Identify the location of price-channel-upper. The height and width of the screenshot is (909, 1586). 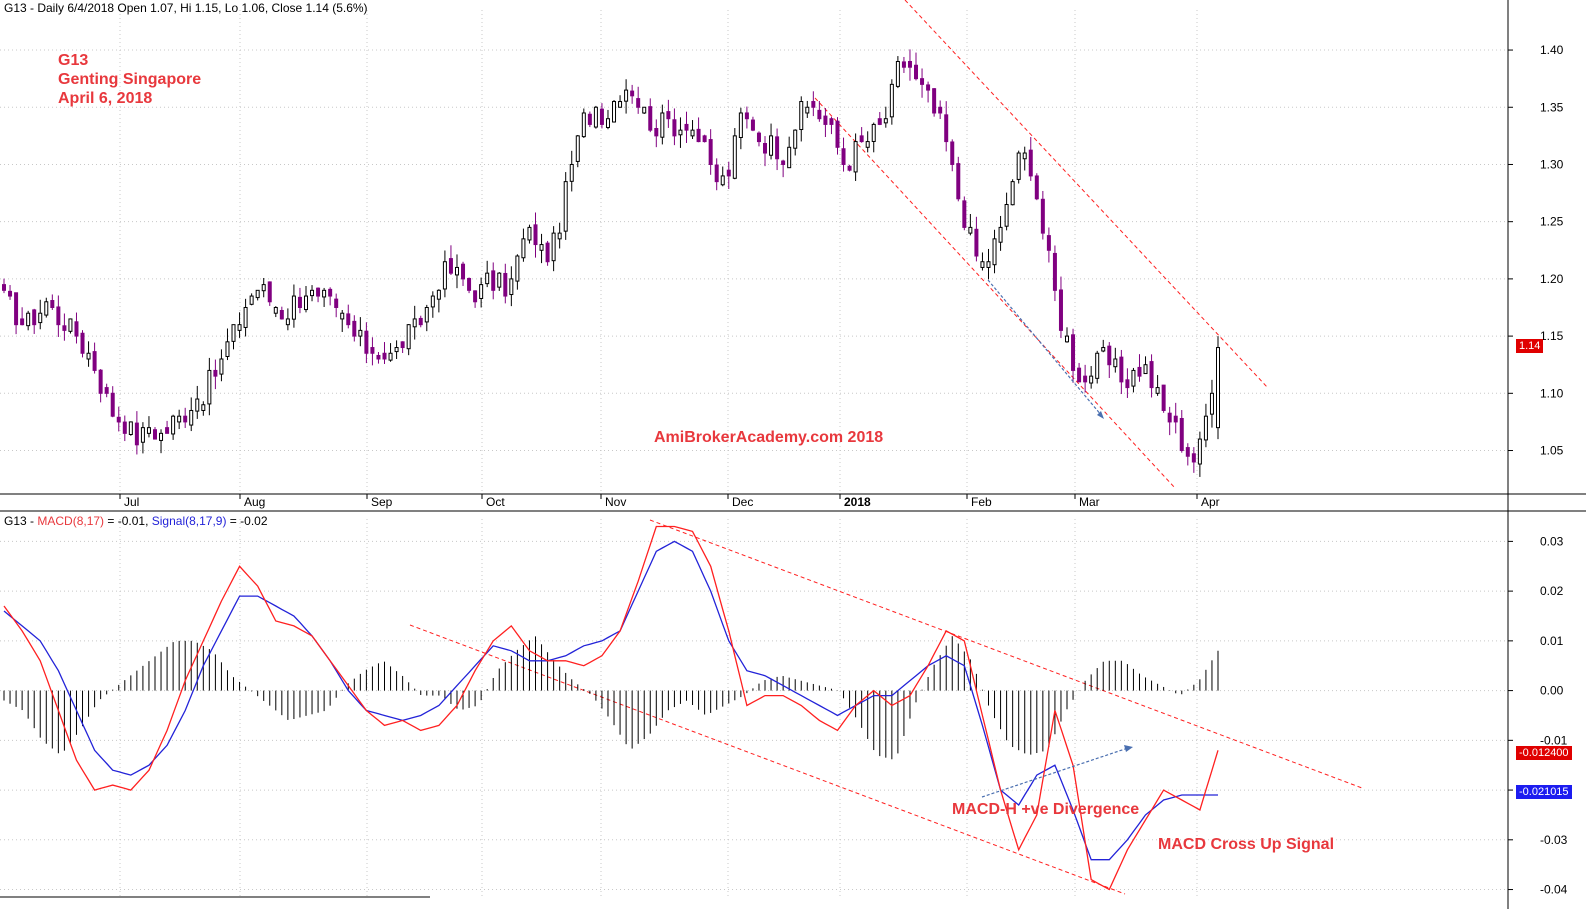
(1086, 194).